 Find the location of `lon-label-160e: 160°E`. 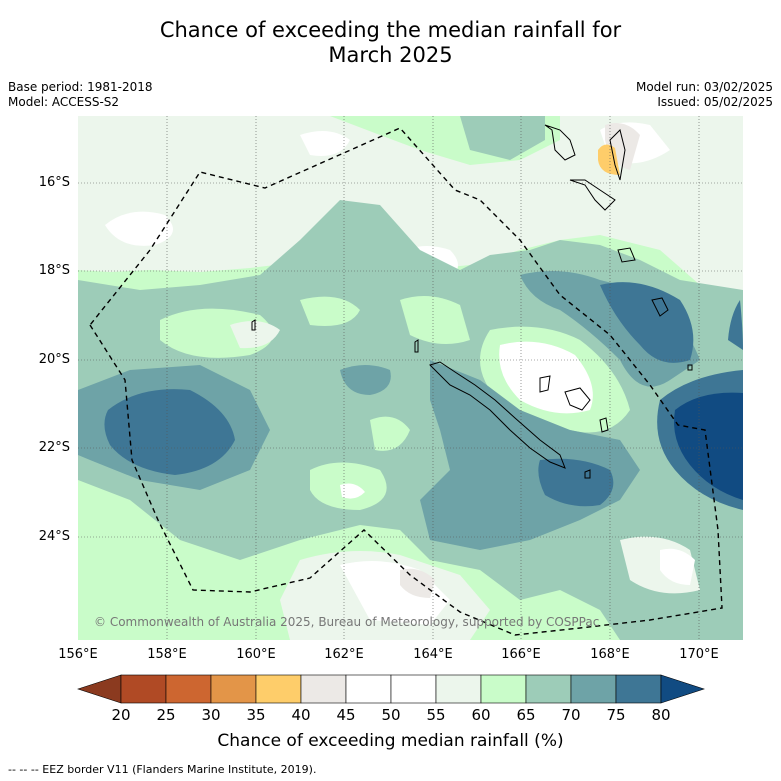

lon-label-160e: 160°E is located at coordinates (256, 654).